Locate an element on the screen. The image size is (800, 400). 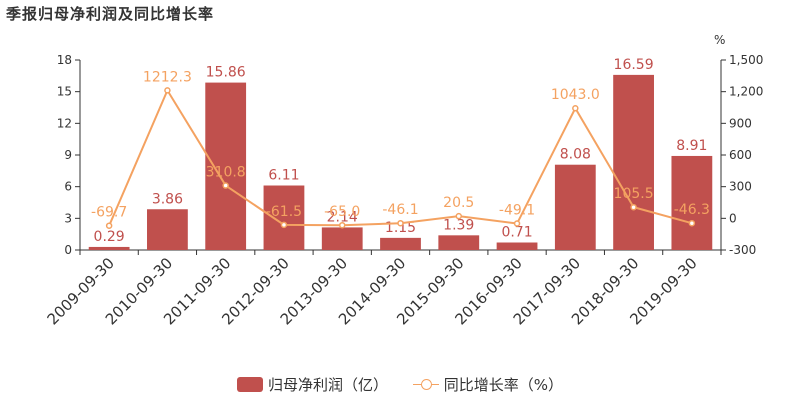
bar-value-label: 16.59 is located at coordinates (634, 65).